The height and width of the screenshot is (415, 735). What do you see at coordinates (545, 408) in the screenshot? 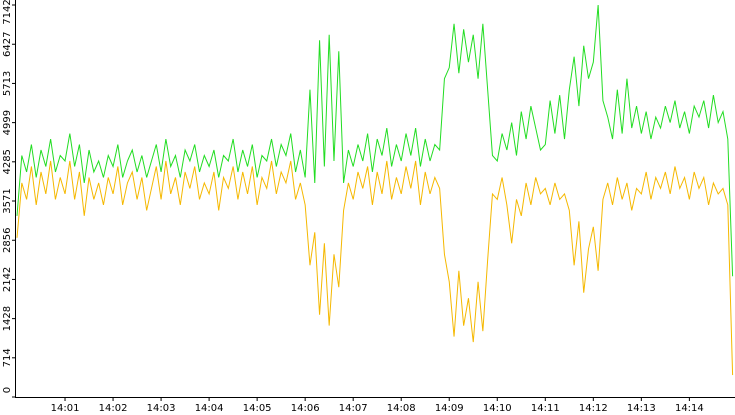
I see `x-tick-label: 14:11` at bounding box center [545, 408].